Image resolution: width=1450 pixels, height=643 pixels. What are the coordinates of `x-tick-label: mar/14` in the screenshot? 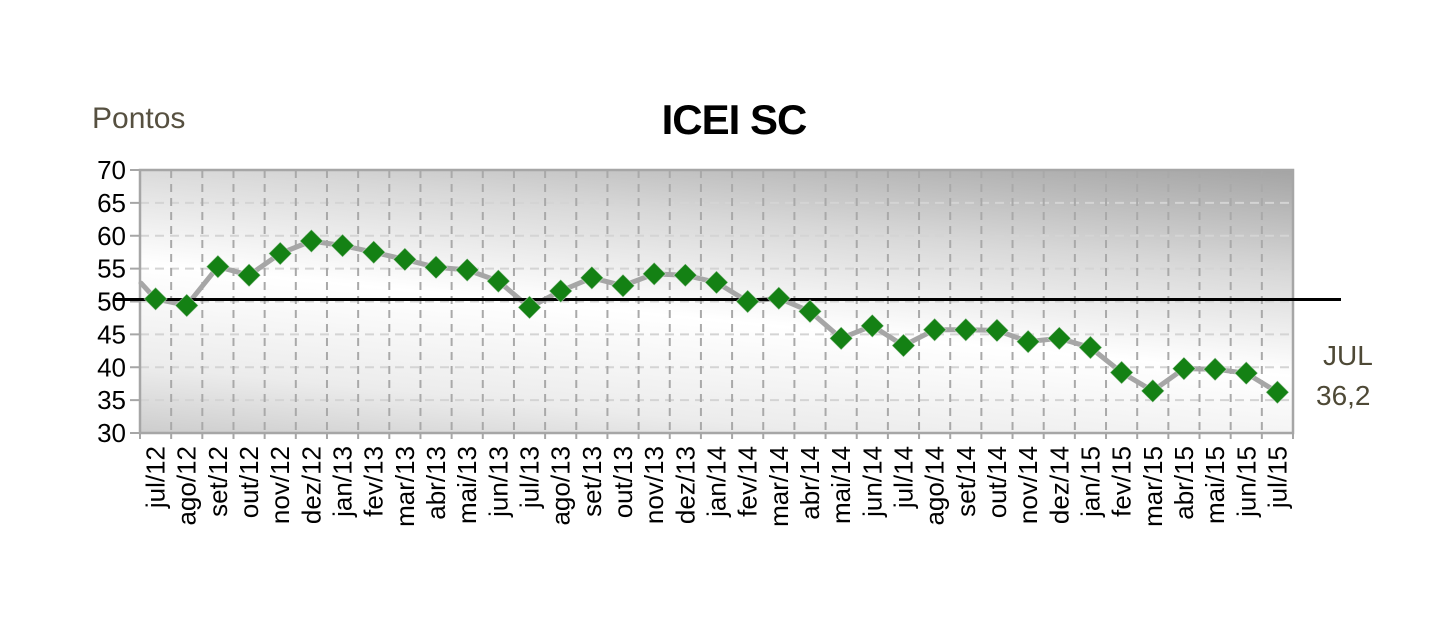 It's located at (779, 486).